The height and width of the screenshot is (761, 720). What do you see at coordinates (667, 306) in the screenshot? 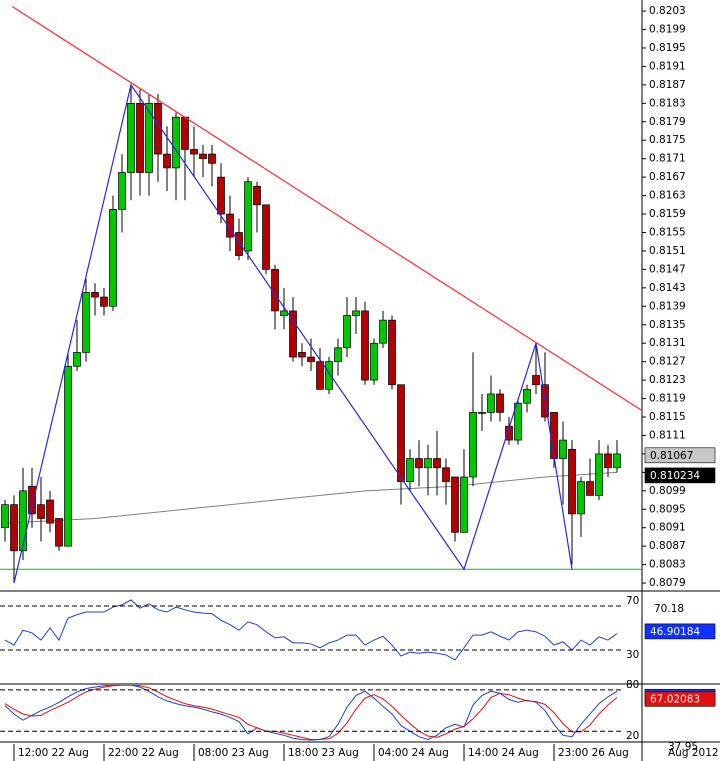
I see `y-tick-label: 0.8139` at bounding box center [667, 306].